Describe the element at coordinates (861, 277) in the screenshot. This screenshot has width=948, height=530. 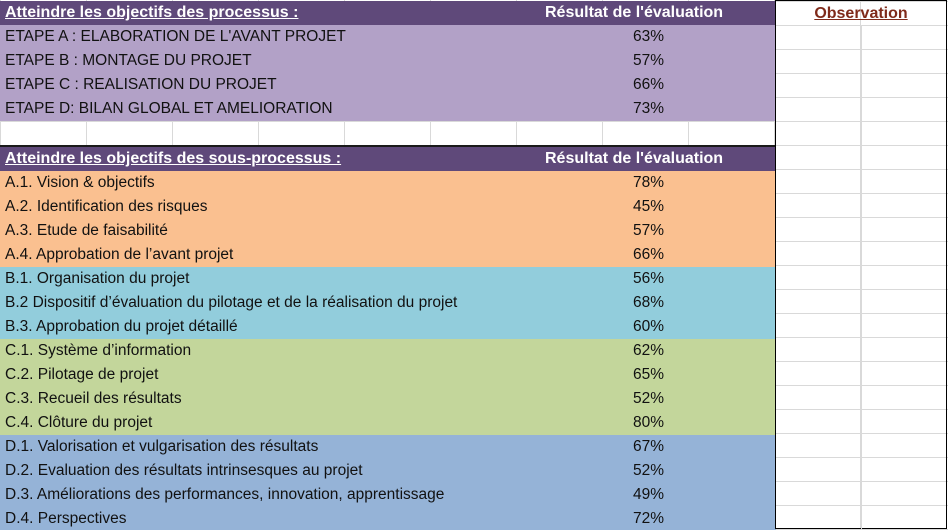
I see `observation-gridline` at that location.